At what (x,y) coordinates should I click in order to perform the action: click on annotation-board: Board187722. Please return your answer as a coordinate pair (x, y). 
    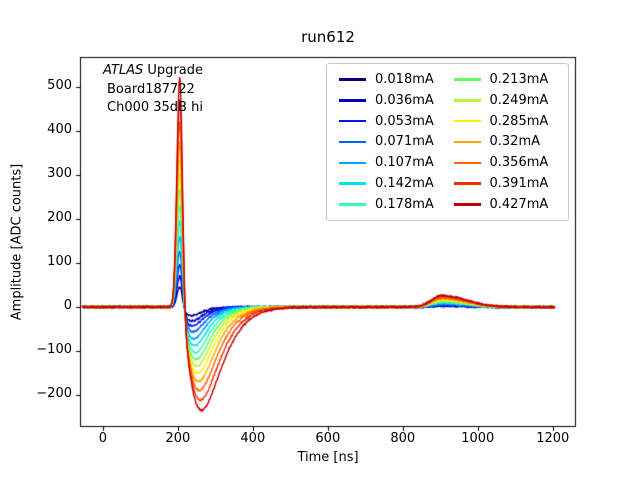
    Looking at the image, I should click on (151, 89).